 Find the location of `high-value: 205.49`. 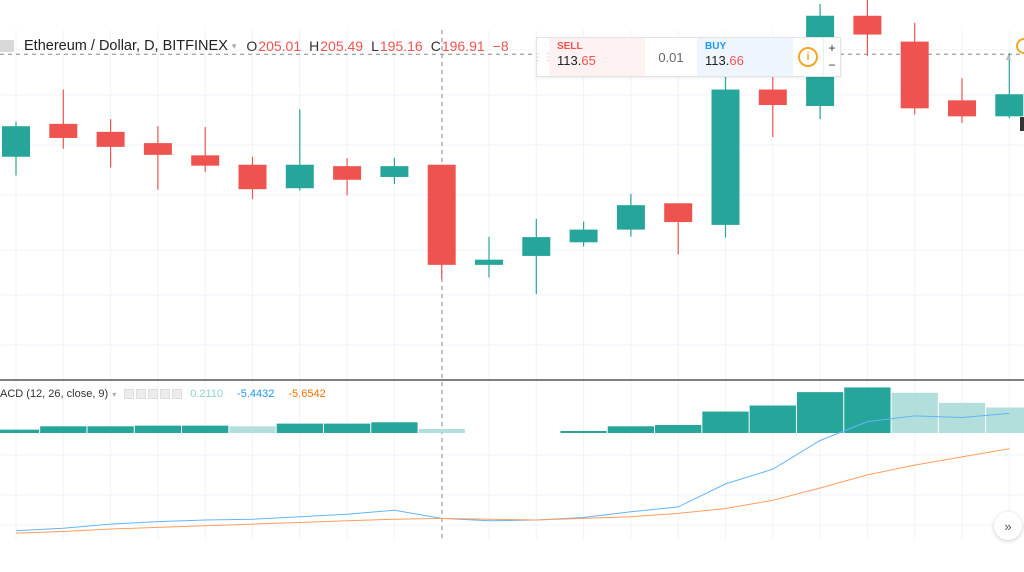

high-value: 205.49 is located at coordinates (342, 46).